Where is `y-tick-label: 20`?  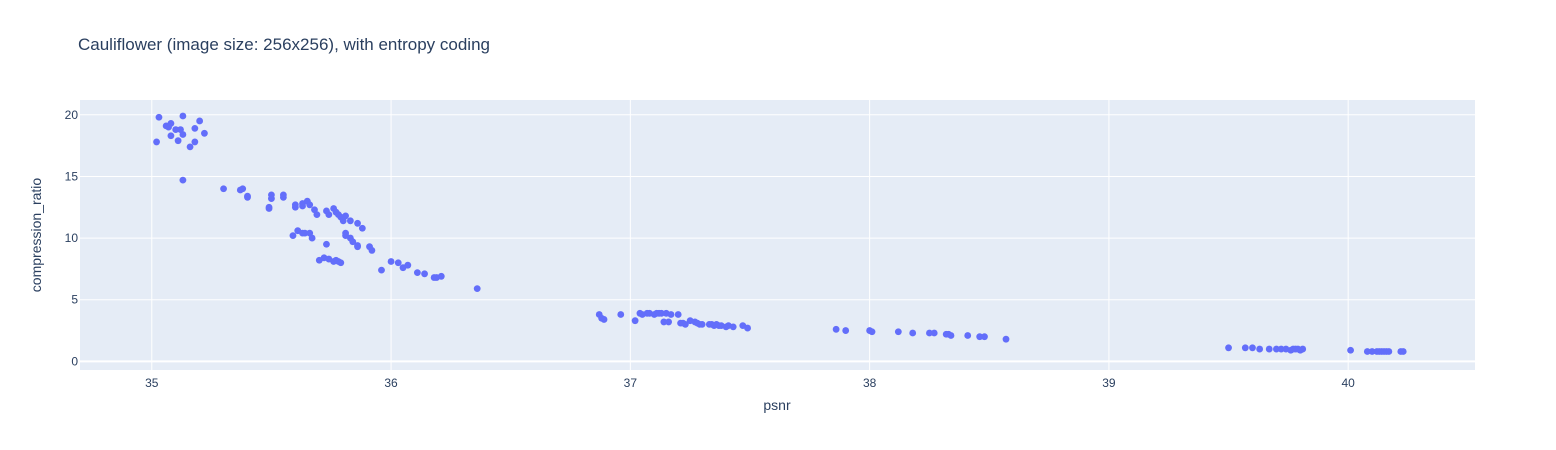
y-tick-label: 20 is located at coordinates (72, 115).